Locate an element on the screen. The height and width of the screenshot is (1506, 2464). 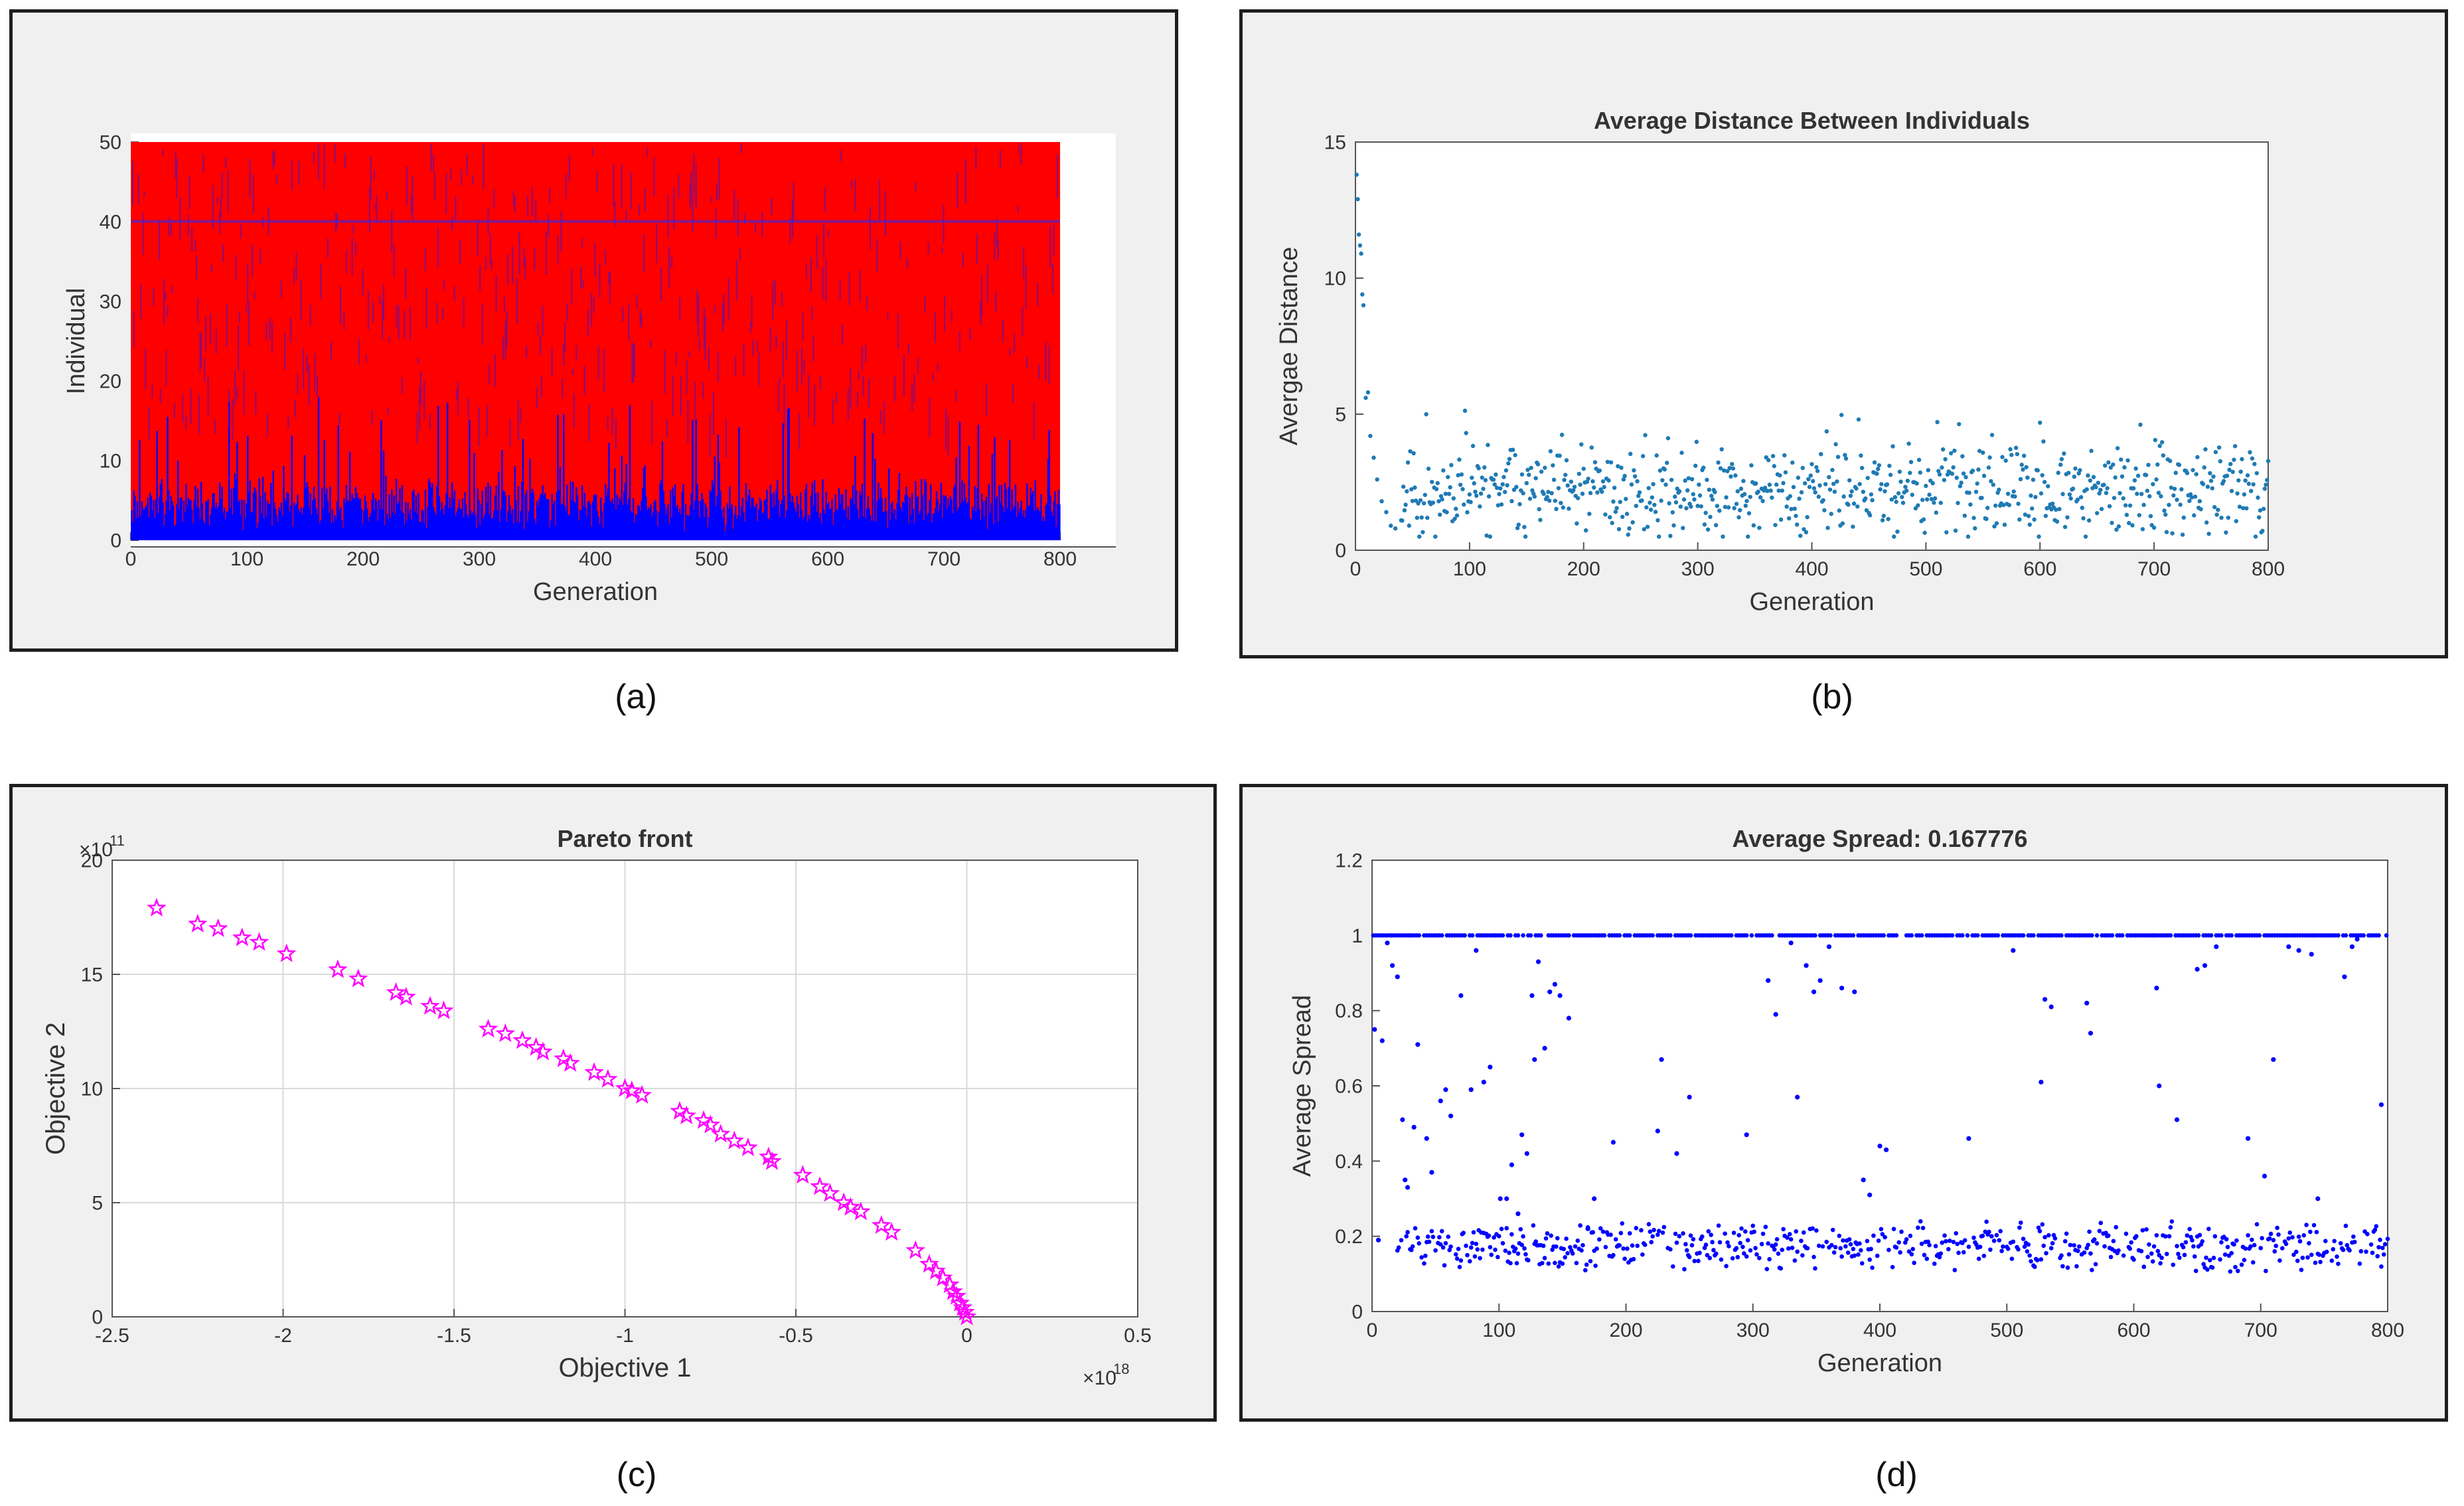
x-tick-label: 300 is located at coordinates (1753, 1330).